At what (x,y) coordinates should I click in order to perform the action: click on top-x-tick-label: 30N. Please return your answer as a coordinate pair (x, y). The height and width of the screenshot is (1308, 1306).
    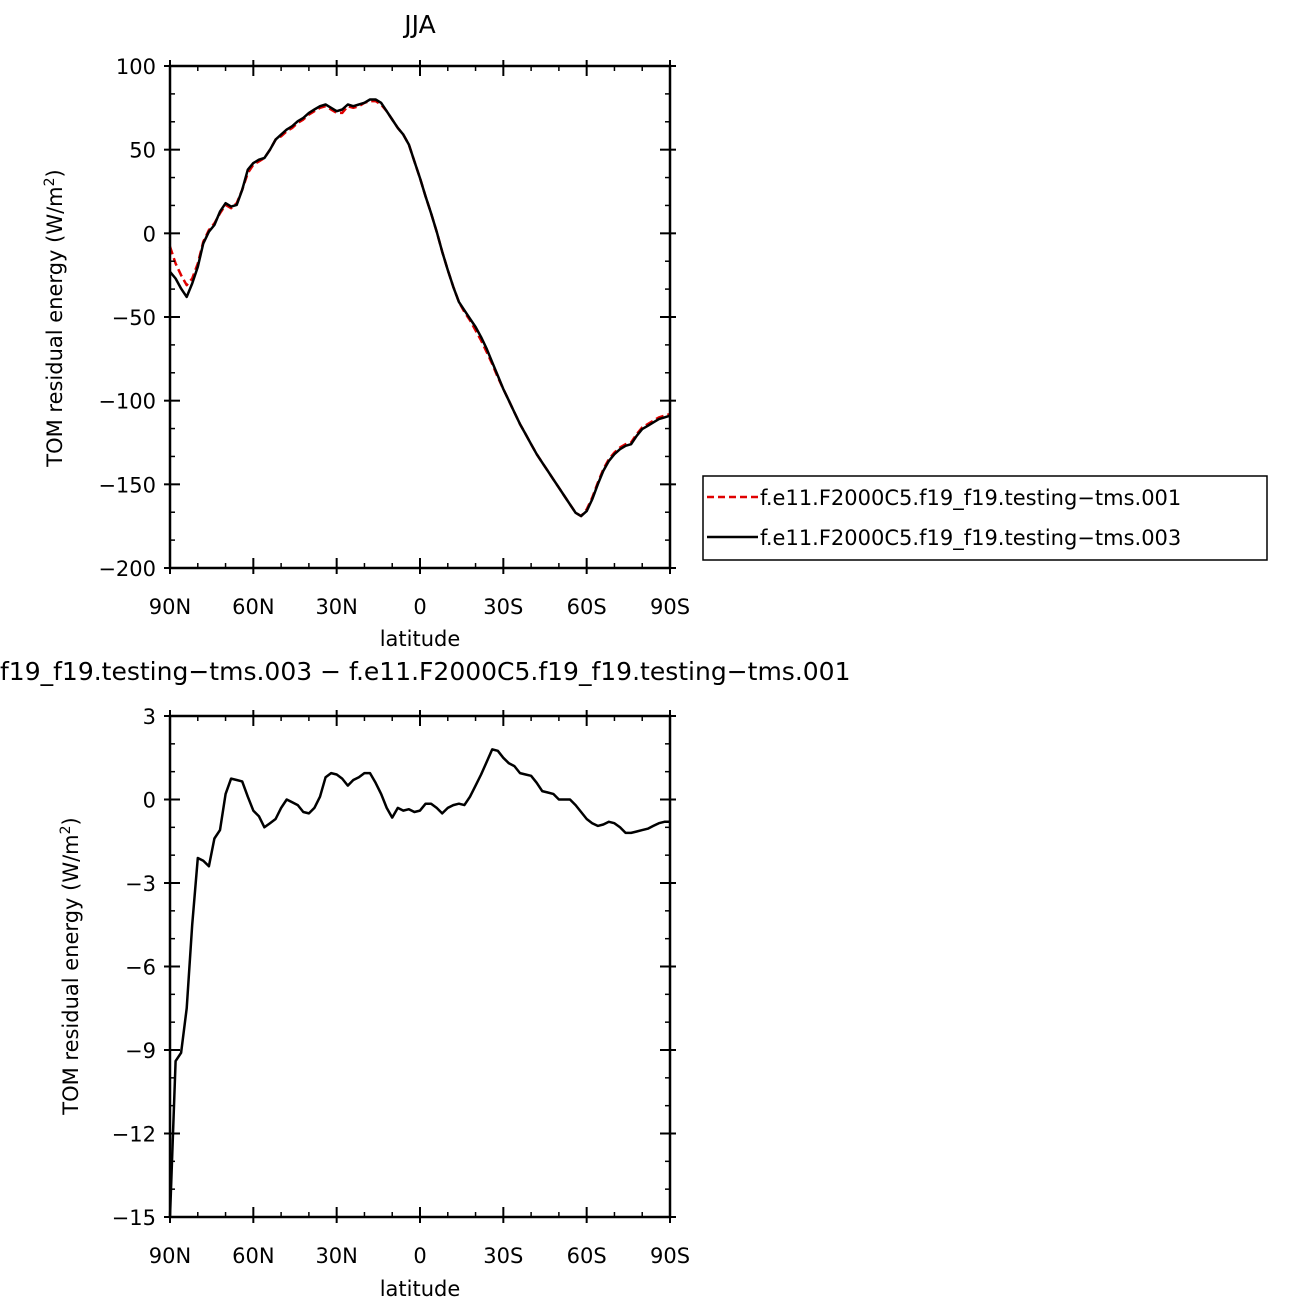
    Looking at the image, I should click on (336, 607).